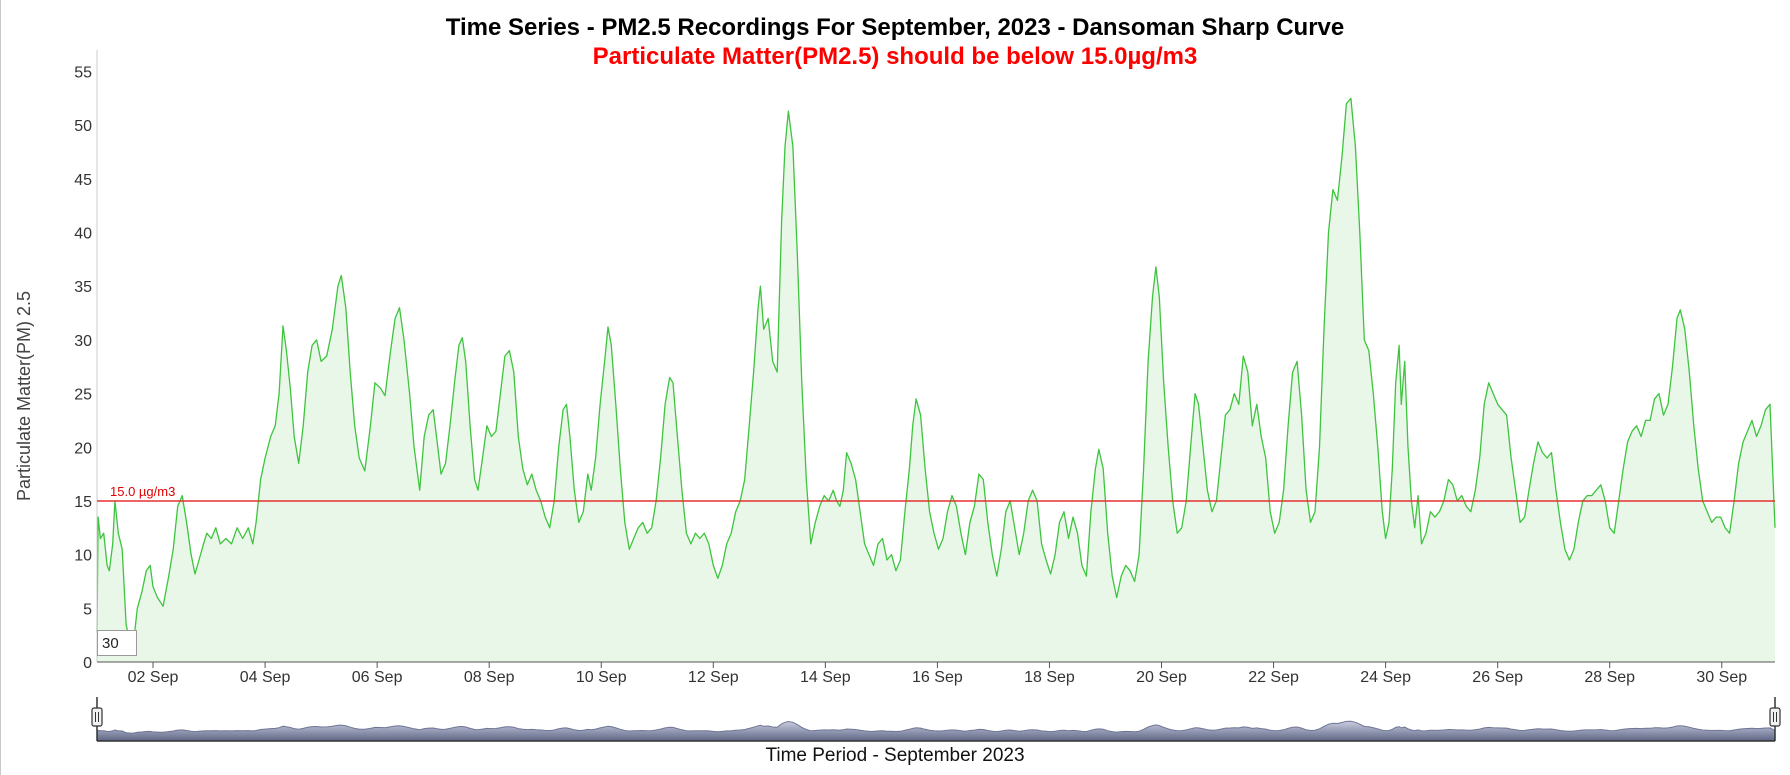 This screenshot has width=1790, height=775. What do you see at coordinates (83, 502) in the screenshot?
I see `y-tick-label: 15` at bounding box center [83, 502].